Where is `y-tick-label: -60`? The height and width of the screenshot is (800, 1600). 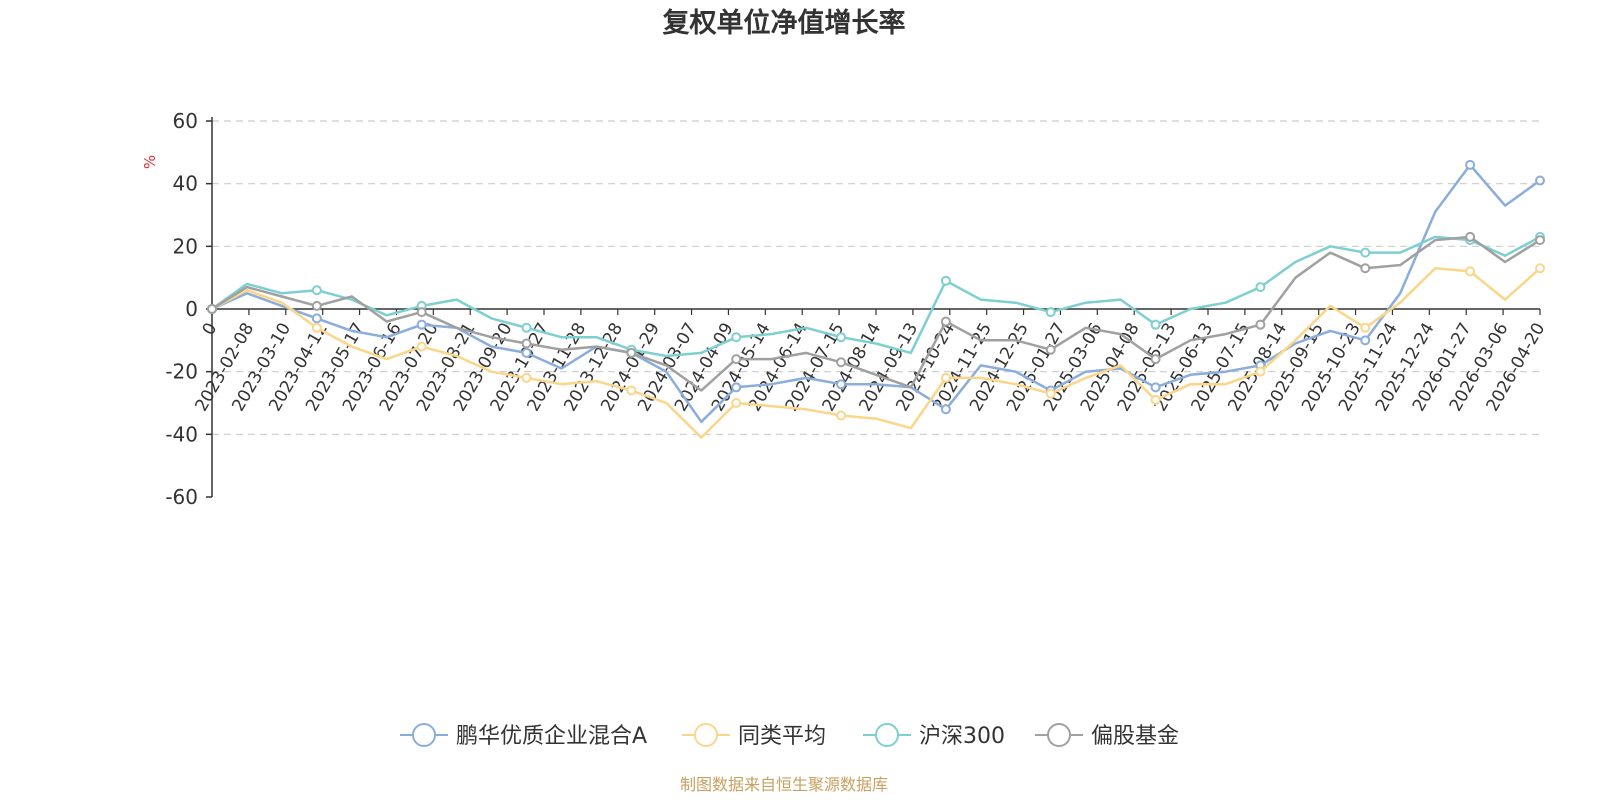 y-tick-label: -60 is located at coordinates (181, 497).